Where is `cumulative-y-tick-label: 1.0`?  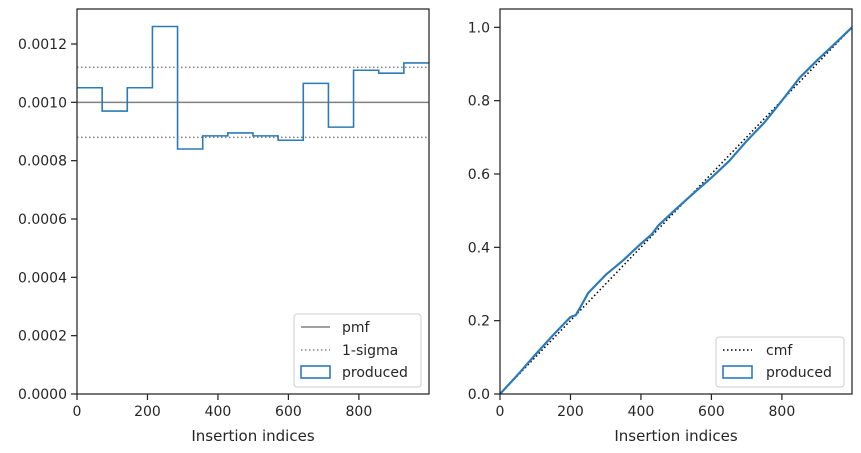 cumulative-y-tick-label: 1.0 is located at coordinates (479, 28).